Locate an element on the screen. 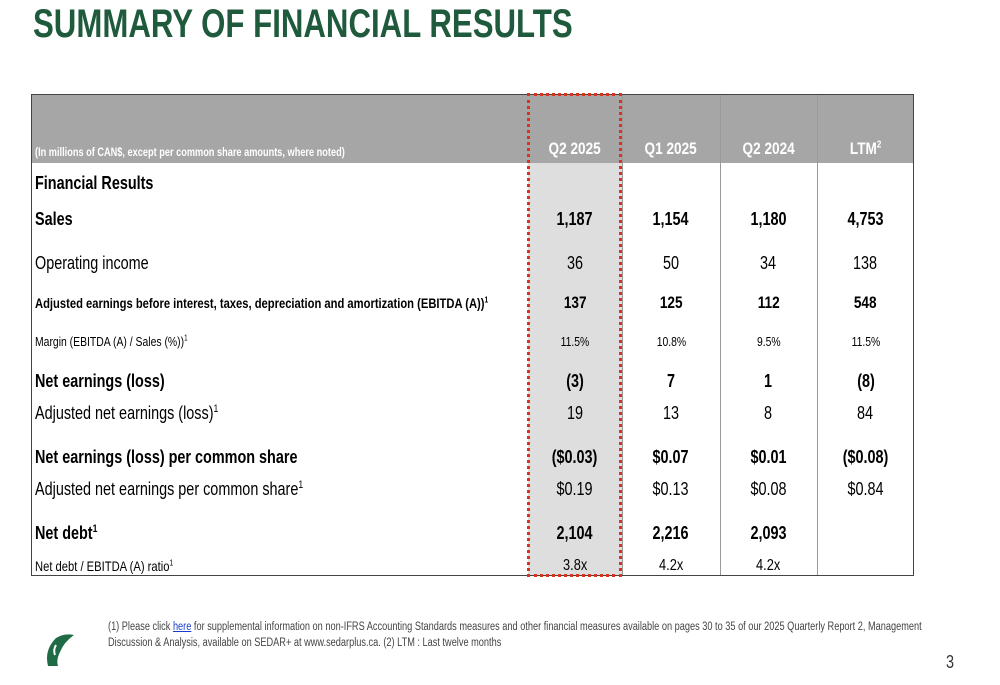 The image size is (1000, 685). table-cell: 1,154 is located at coordinates (671, 219).